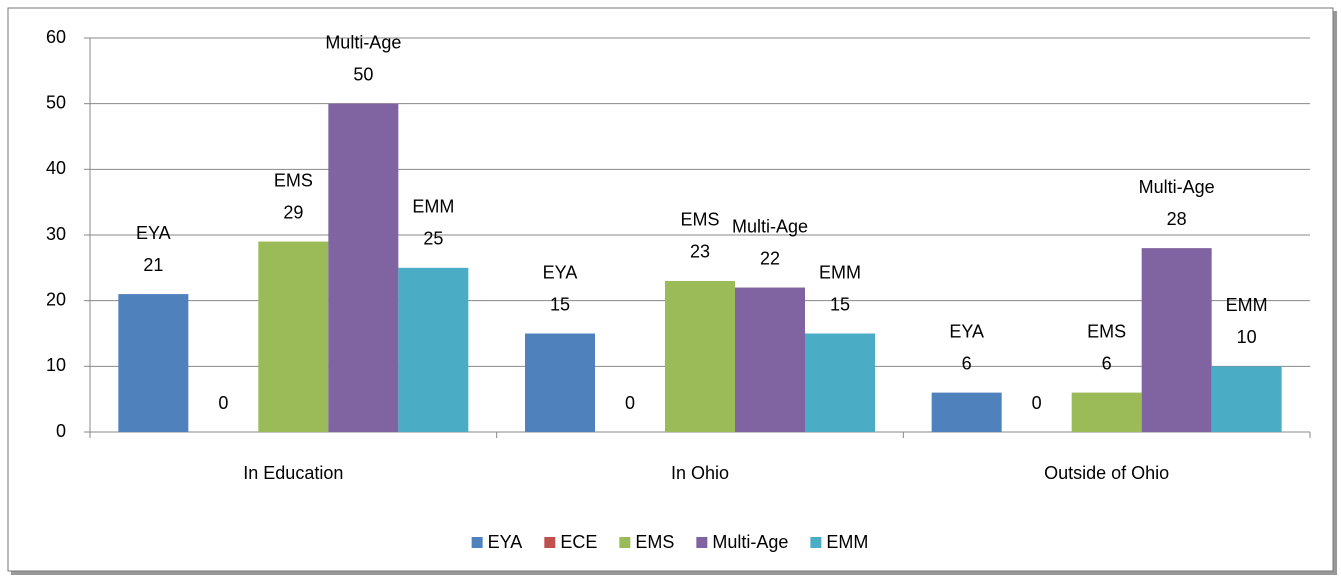  Describe the element at coordinates (847, 542) in the screenshot. I see `legend-label: EMM` at that location.